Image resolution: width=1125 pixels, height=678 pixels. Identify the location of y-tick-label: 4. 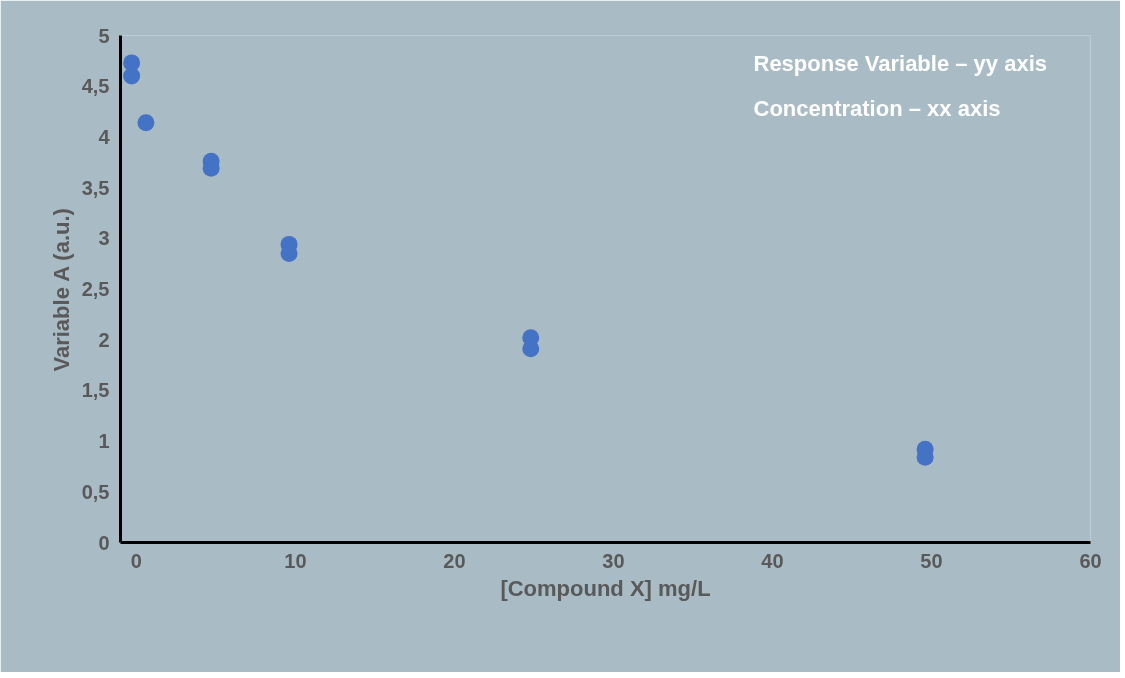
(104, 136).